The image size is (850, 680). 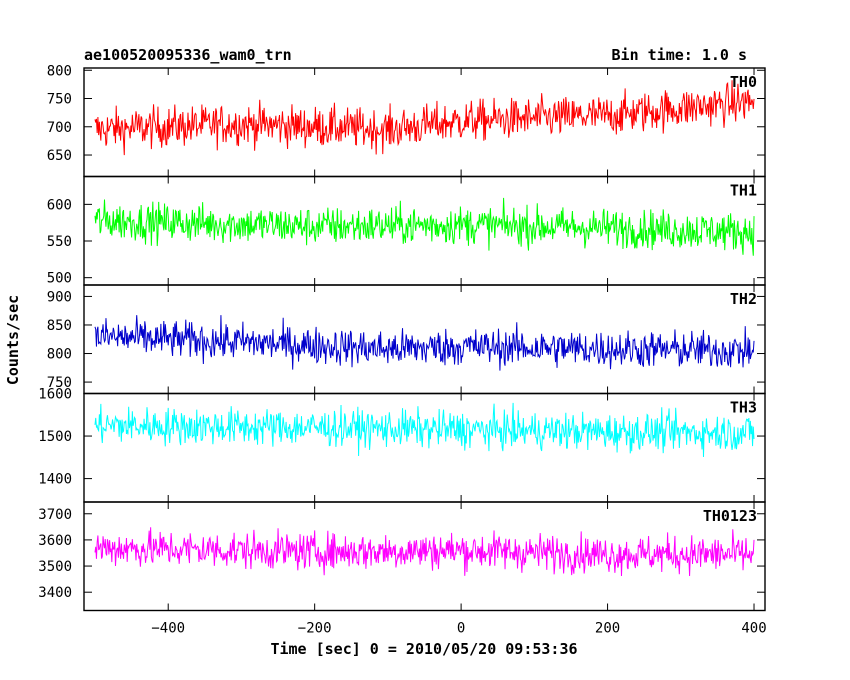 What do you see at coordinates (168, 629) in the screenshot?
I see `x-tick-label: −400` at bounding box center [168, 629].